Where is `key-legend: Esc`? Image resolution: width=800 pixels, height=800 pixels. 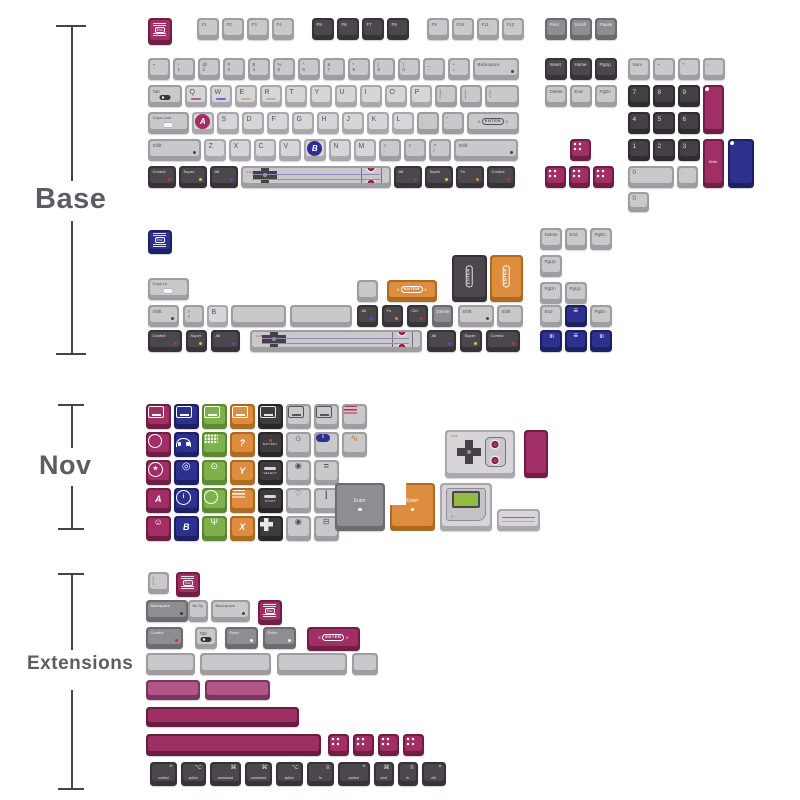
key-legend: Esc is located at coordinates (159, 29).